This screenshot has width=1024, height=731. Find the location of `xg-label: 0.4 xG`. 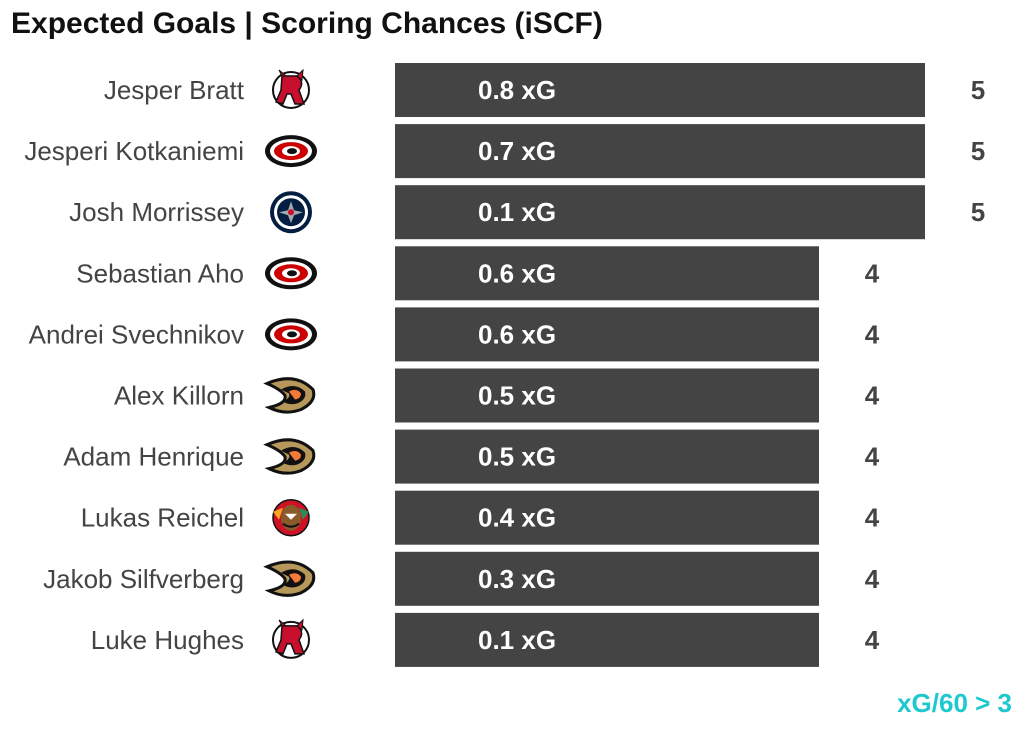

xg-label: 0.4 xG is located at coordinates (517, 518).